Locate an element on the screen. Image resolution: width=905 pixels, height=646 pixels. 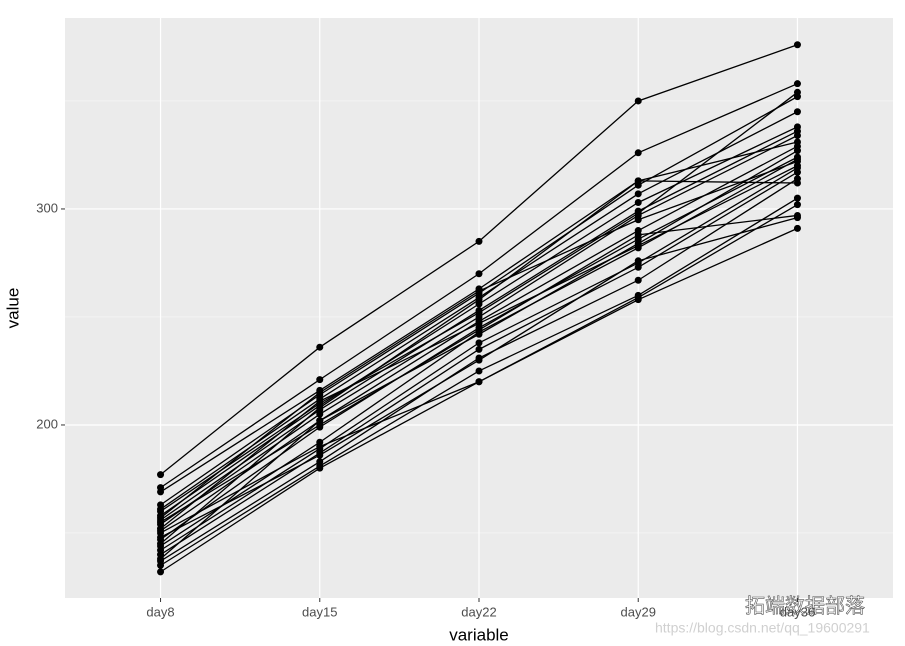
y-tick-label: 200 is located at coordinates (47, 423).